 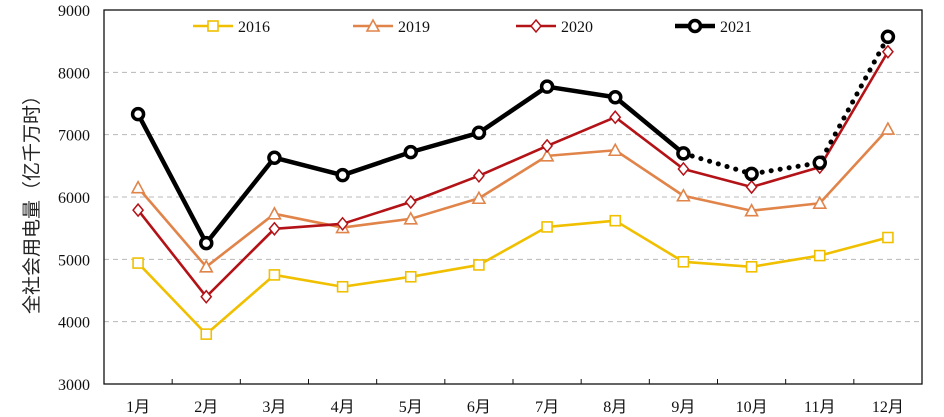 What do you see at coordinates (615, 407) in the screenshot?
I see `x-tick-label: 8月` at bounding box center [615, 407].